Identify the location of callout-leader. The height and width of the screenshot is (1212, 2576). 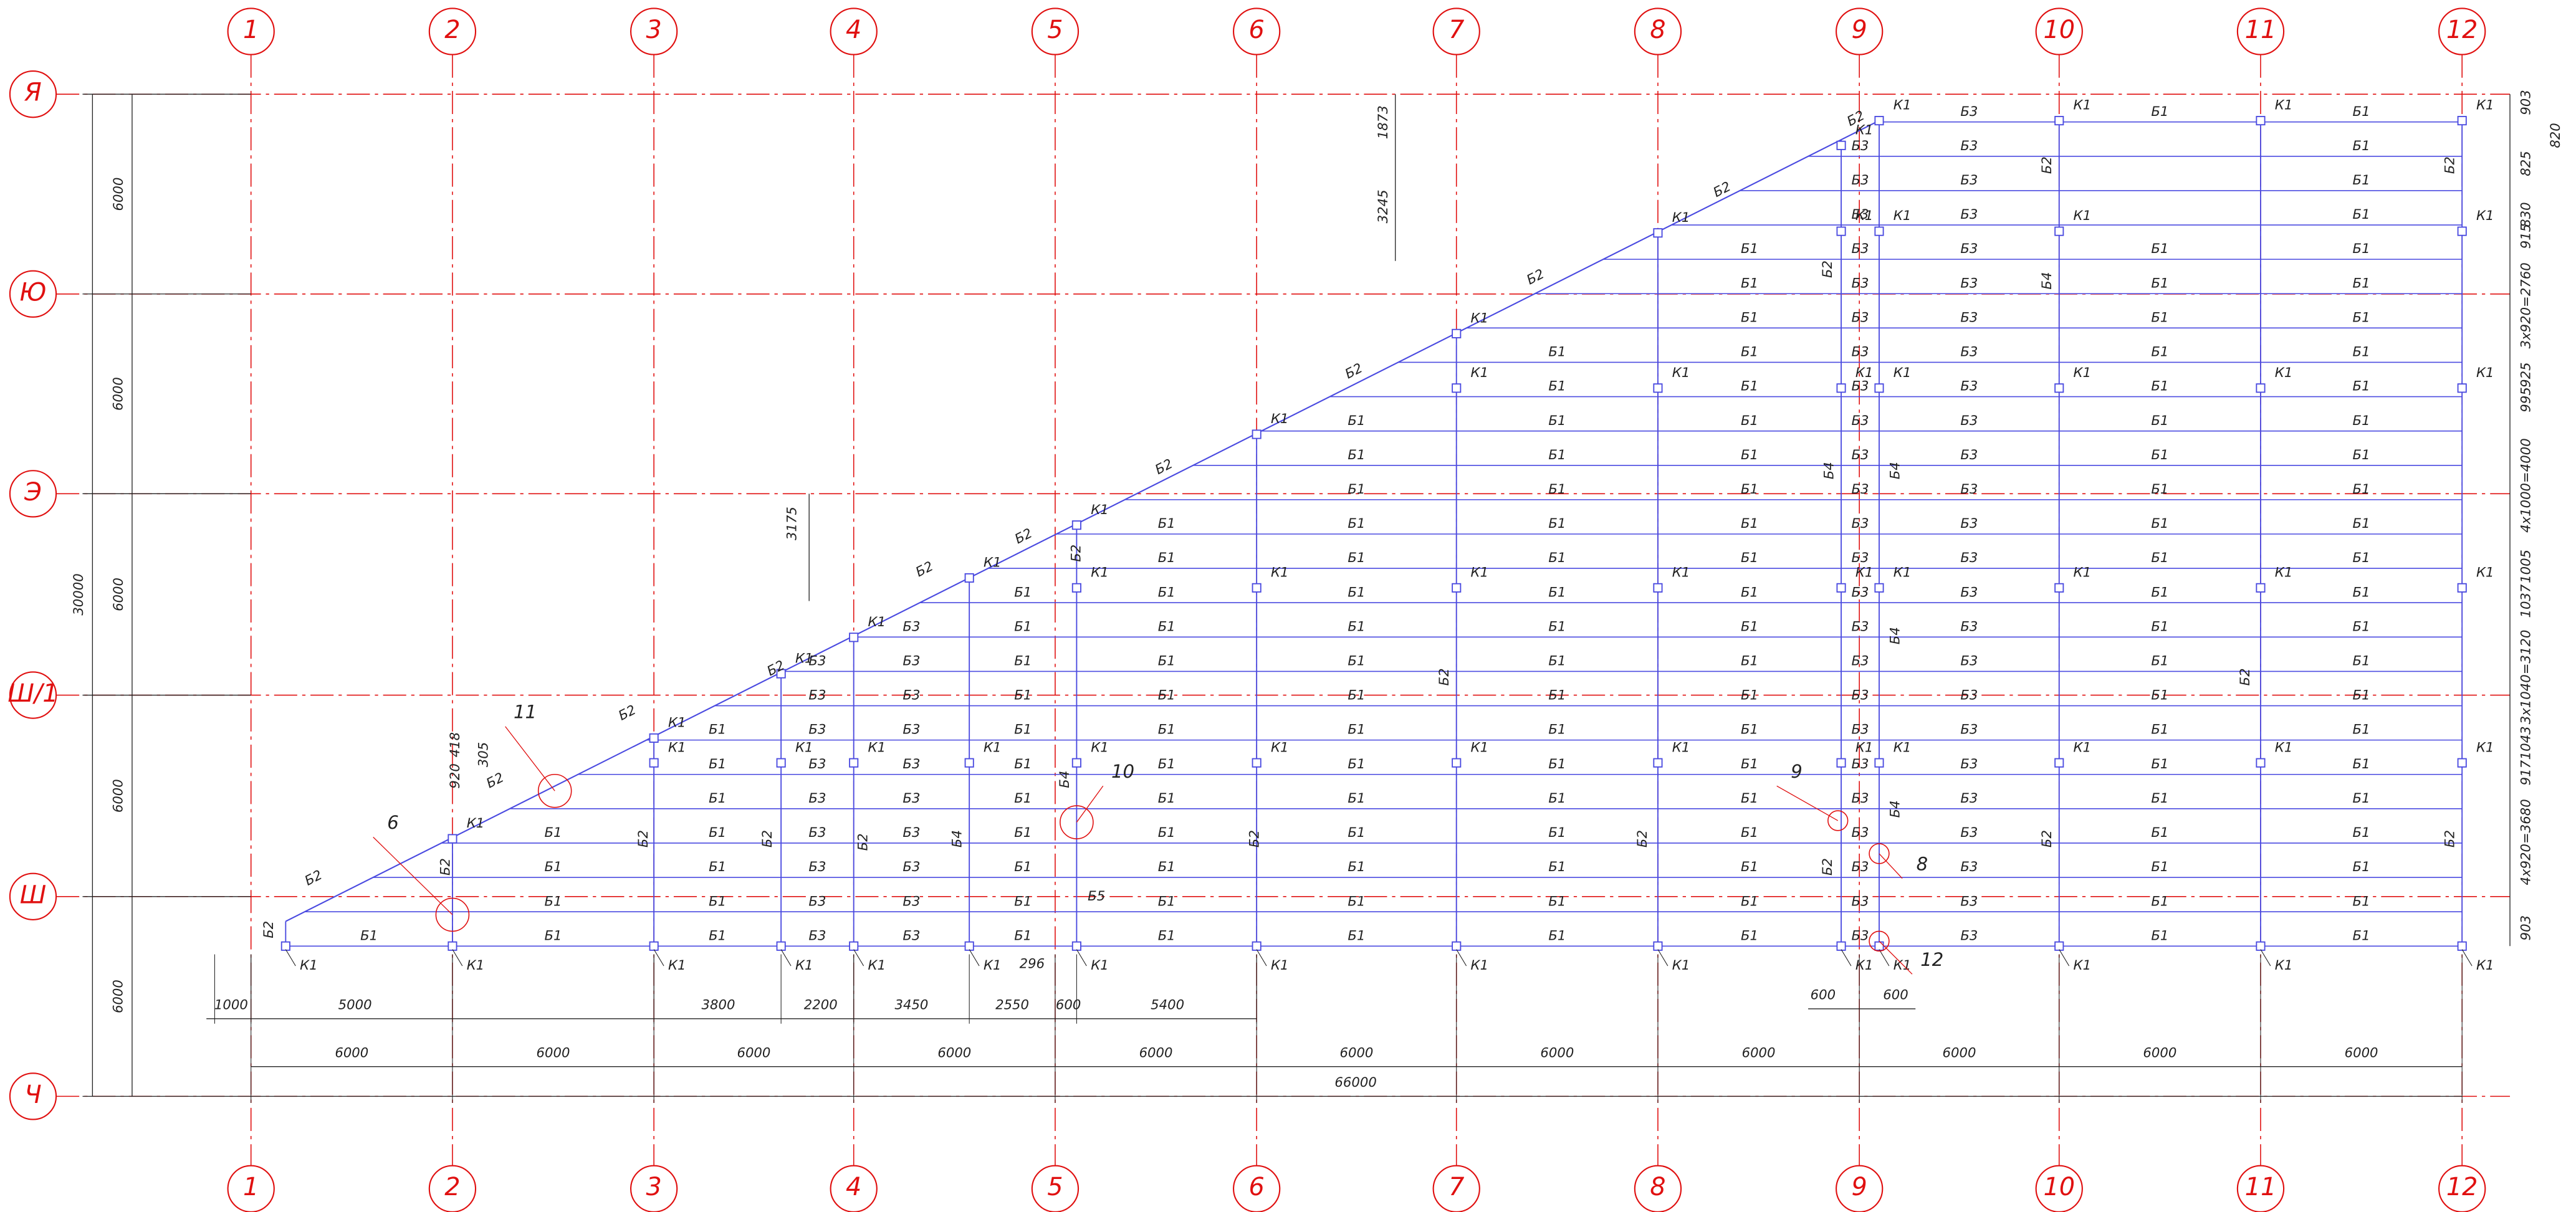
(1808, 803).